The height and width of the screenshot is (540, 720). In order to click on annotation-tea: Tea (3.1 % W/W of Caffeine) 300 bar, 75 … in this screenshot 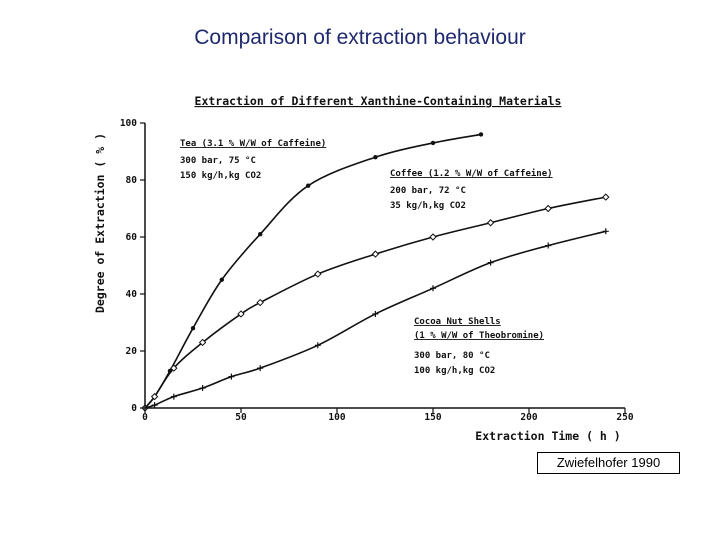, I will do `click(253, 159)`.